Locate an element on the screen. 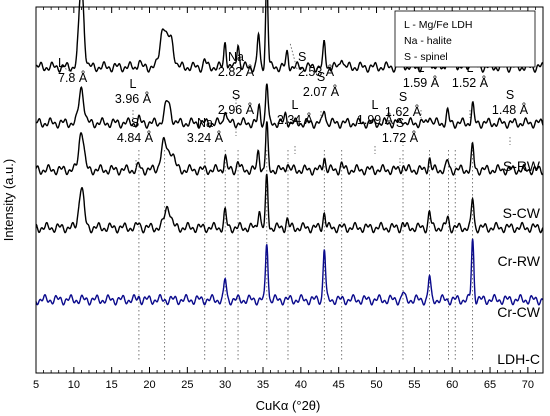 This screenshot has width=550, height=416. x-tick-label: 50 is located at coordinates (376, 385).